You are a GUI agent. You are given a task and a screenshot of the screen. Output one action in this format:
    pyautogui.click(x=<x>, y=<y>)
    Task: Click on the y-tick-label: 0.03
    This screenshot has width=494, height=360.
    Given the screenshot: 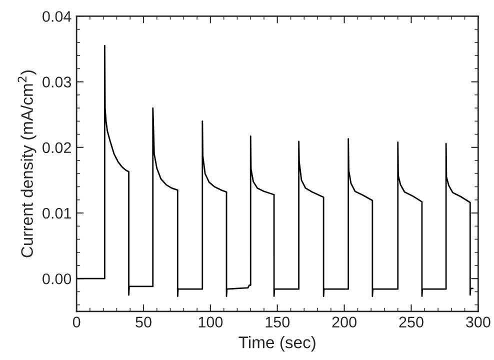 What is the action you would take?
    pyautogui.click(x=57, y=82)
    